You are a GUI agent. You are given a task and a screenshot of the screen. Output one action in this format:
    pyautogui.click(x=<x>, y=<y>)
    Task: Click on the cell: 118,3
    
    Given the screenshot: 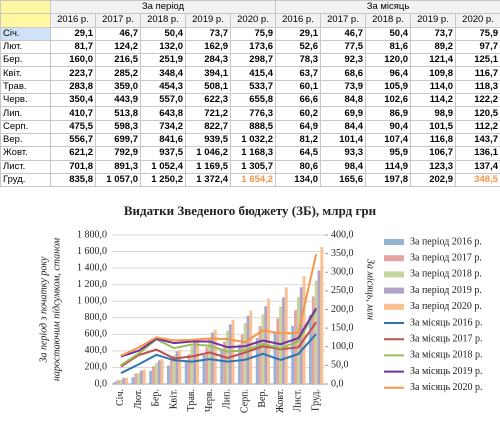 What is the action you would take?
    pyautogui.click(x=477, y=87)
    